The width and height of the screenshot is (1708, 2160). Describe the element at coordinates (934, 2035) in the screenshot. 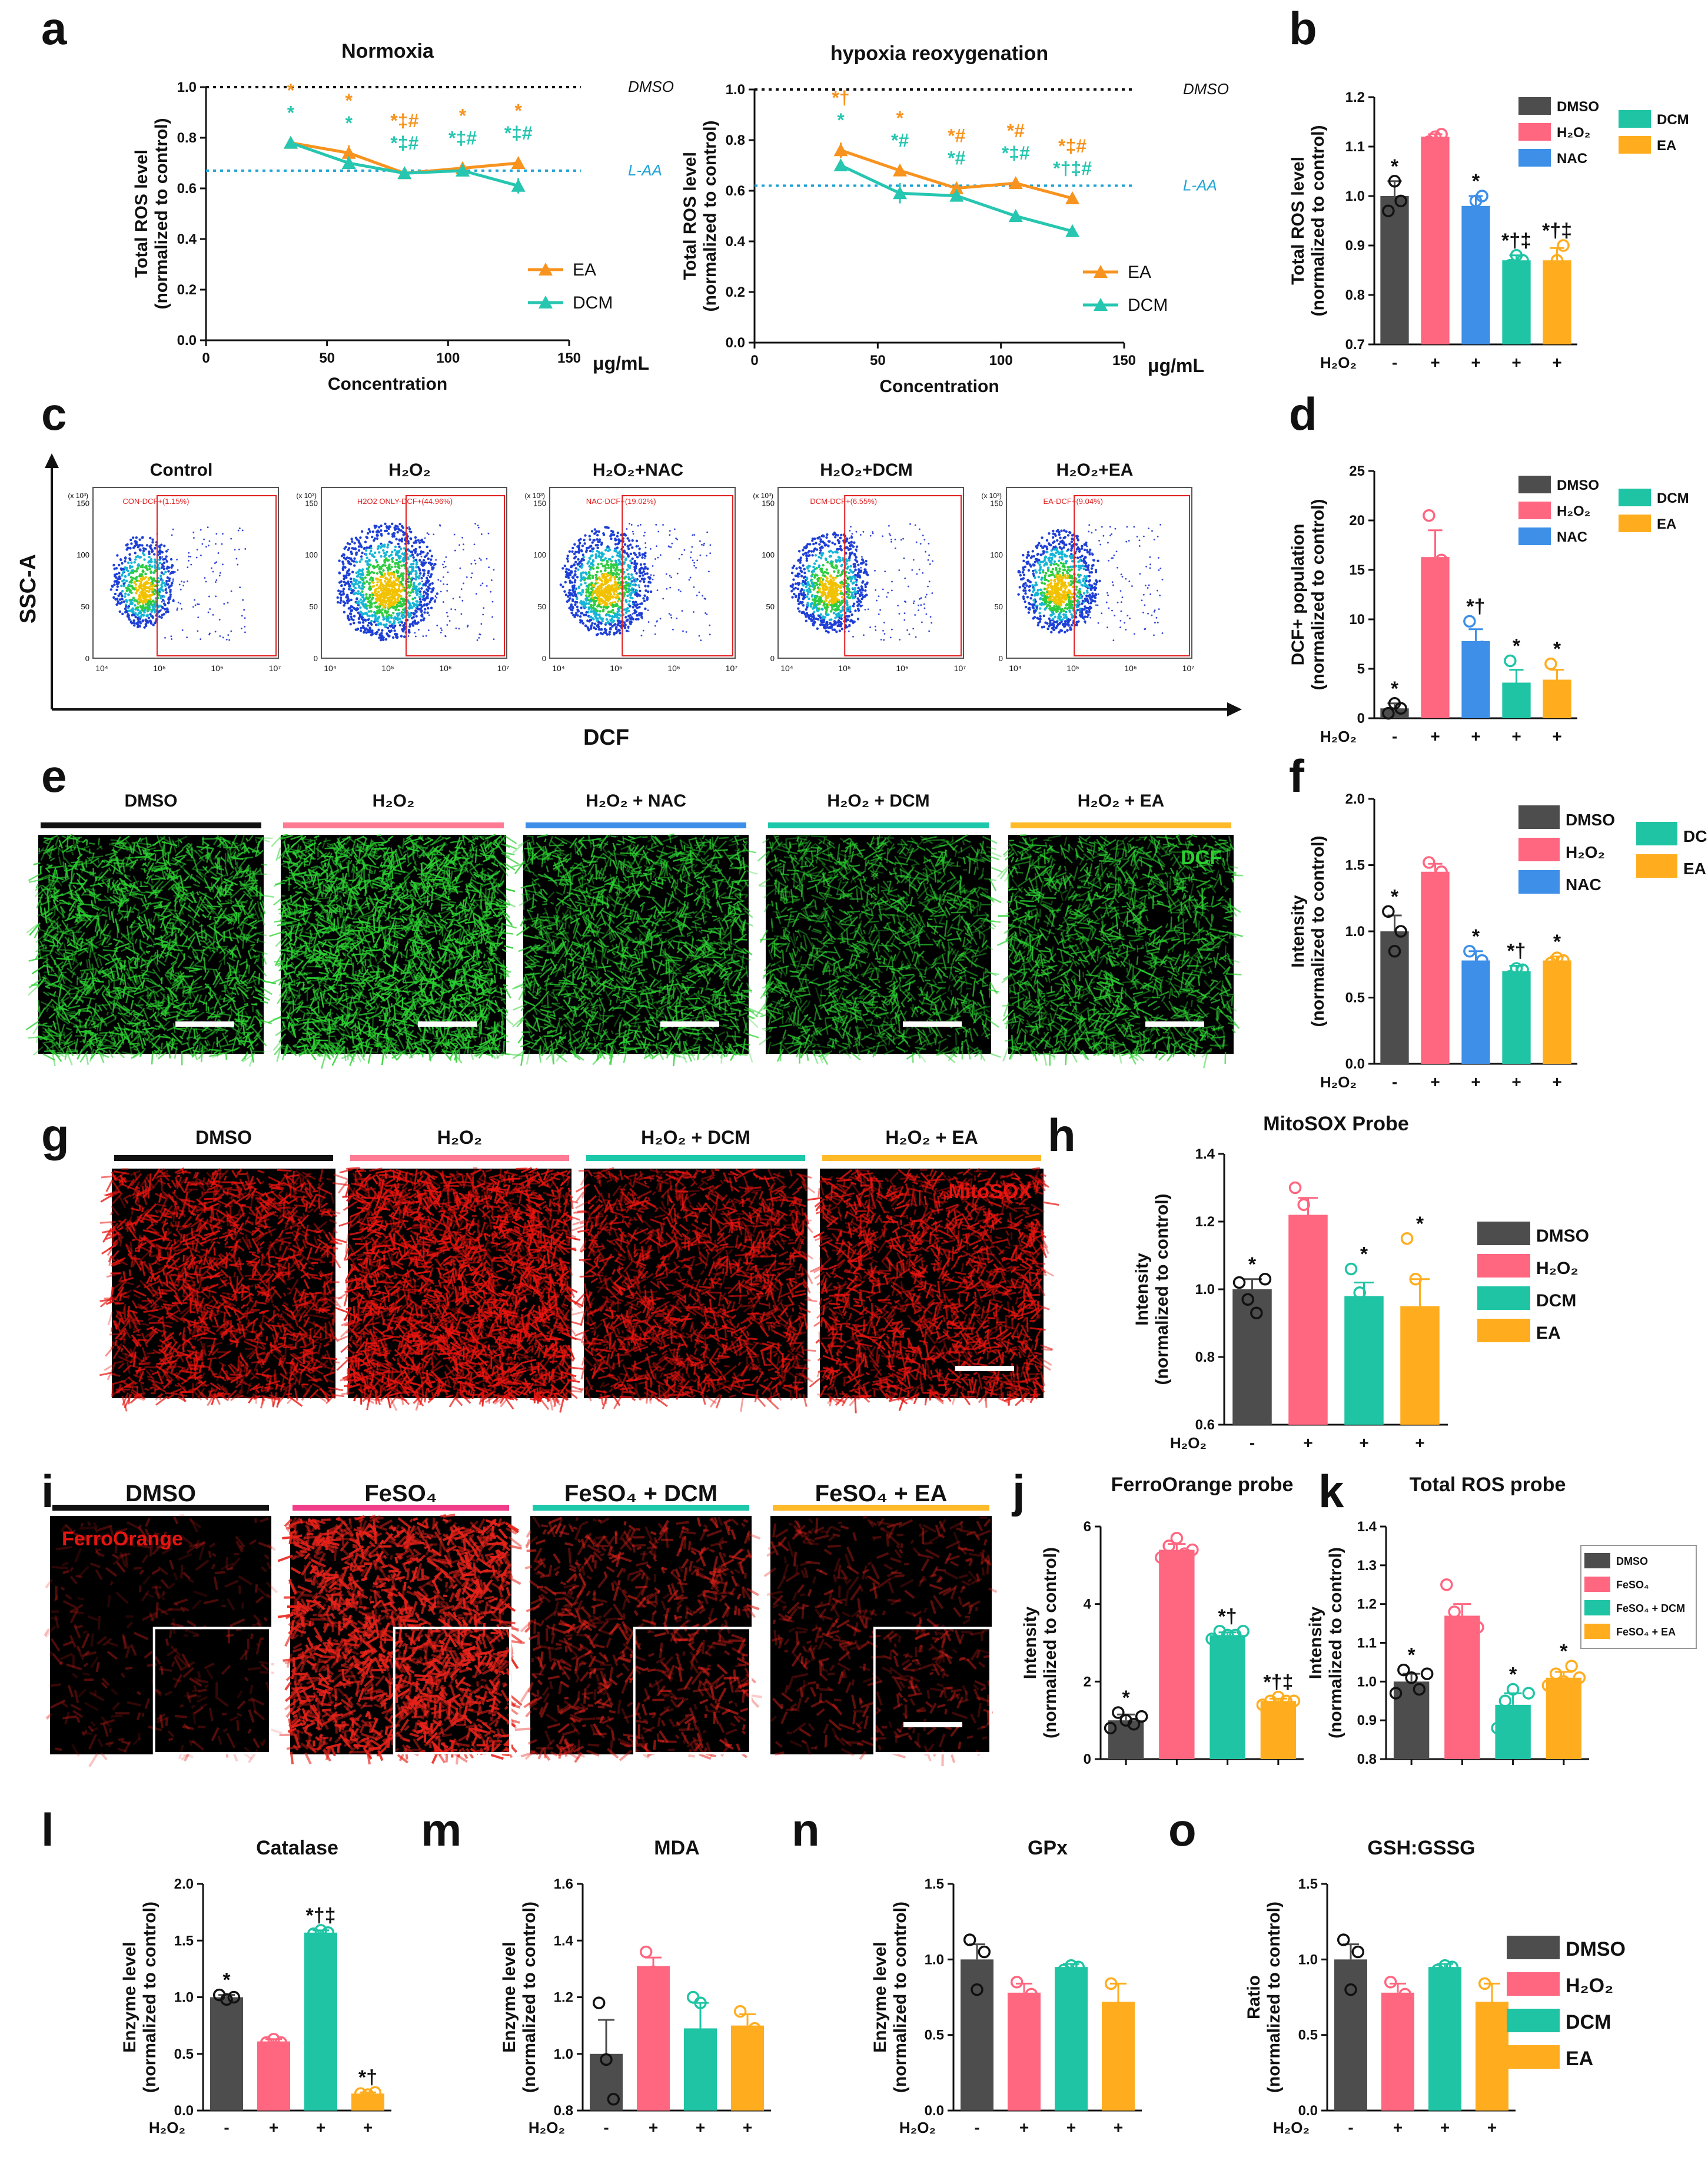

I see `y-tick-label: 0.5` at that location.